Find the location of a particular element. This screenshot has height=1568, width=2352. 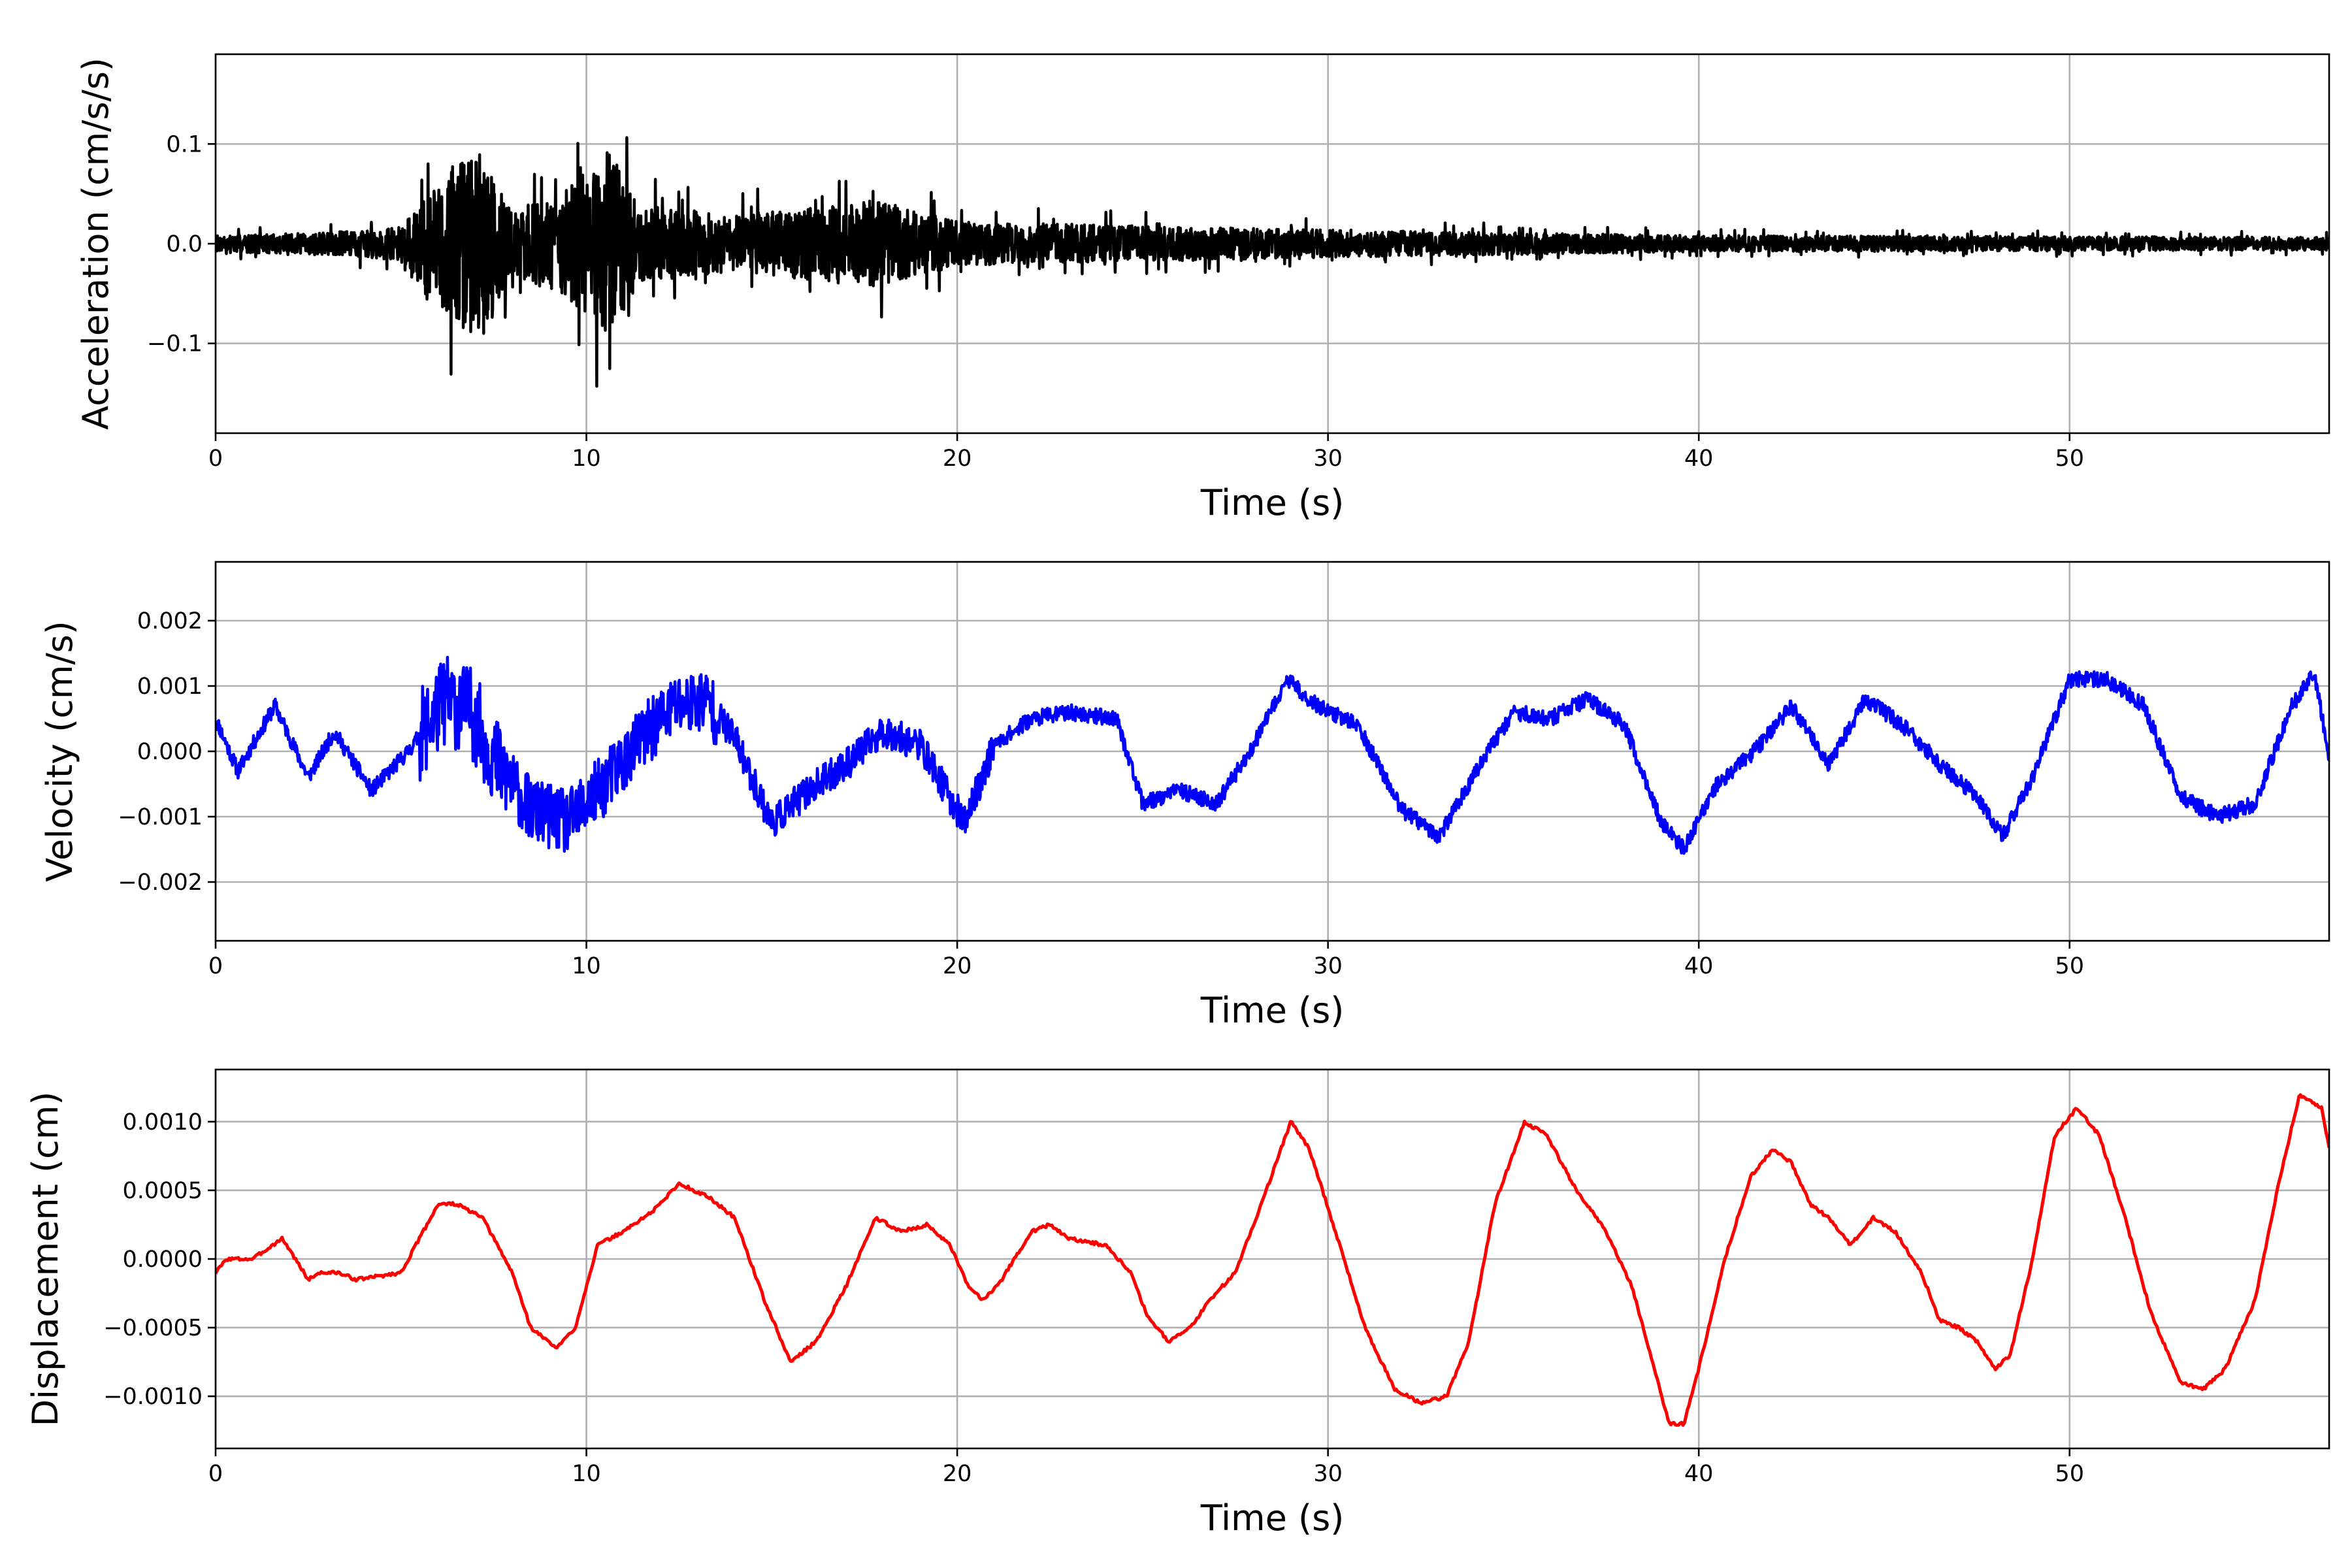

acceleration-trace is located at coordinates (1272, 262).